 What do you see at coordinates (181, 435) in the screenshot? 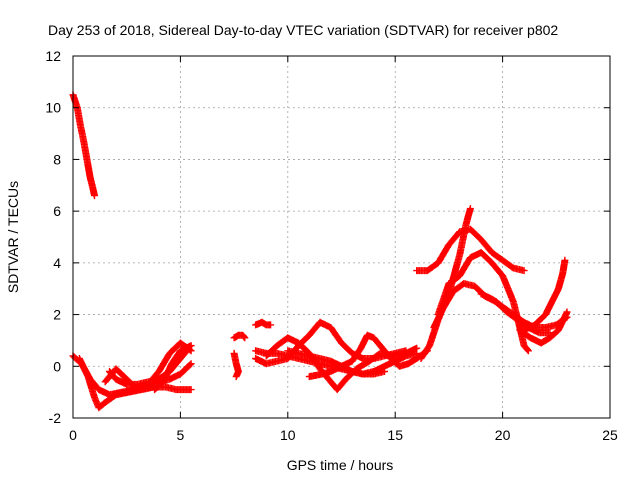
I see `x-tick-label: 5` at bounding box center [181, 435].